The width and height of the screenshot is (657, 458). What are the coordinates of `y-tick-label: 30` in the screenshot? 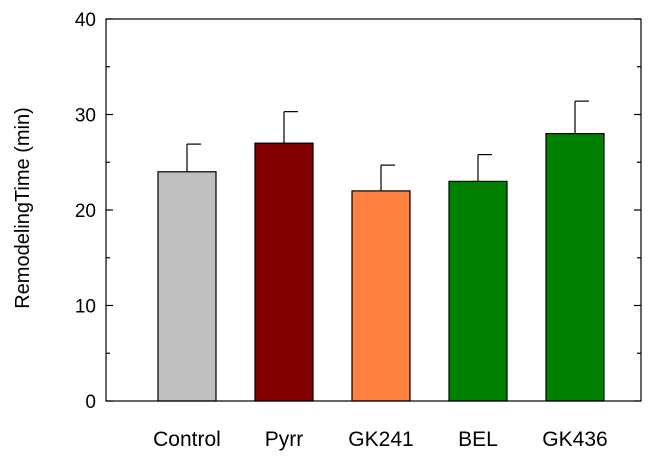 It's located at (85, 116).